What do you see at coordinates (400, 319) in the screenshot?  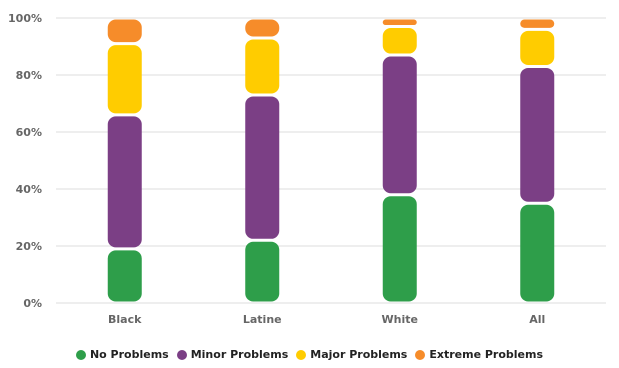 I see `x-tick-label: White` at bounding box center [400, 319].